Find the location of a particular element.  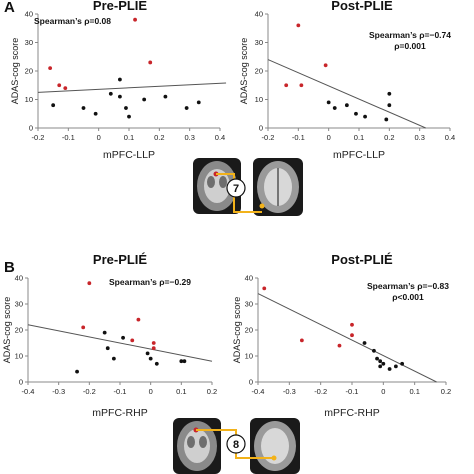

correlation-annotation: Spearman’s ρ=−0.83 is located at coordinates (408, 286).